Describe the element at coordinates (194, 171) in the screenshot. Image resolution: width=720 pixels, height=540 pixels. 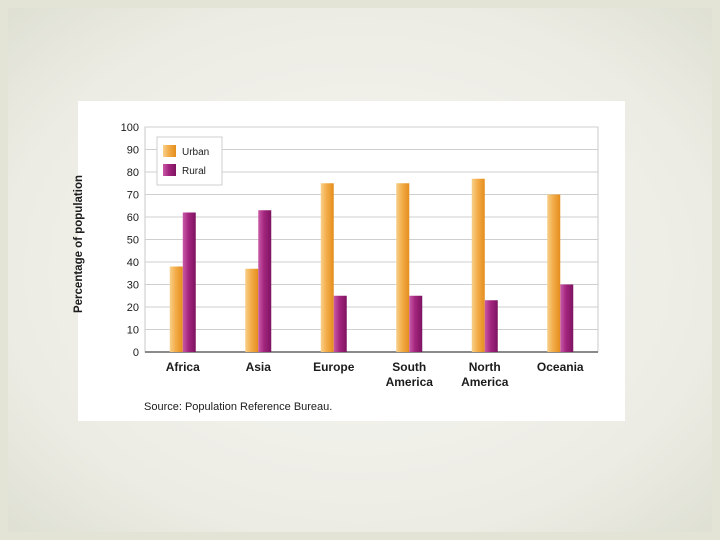
I see `rural-legend-label: Rural` at that location.